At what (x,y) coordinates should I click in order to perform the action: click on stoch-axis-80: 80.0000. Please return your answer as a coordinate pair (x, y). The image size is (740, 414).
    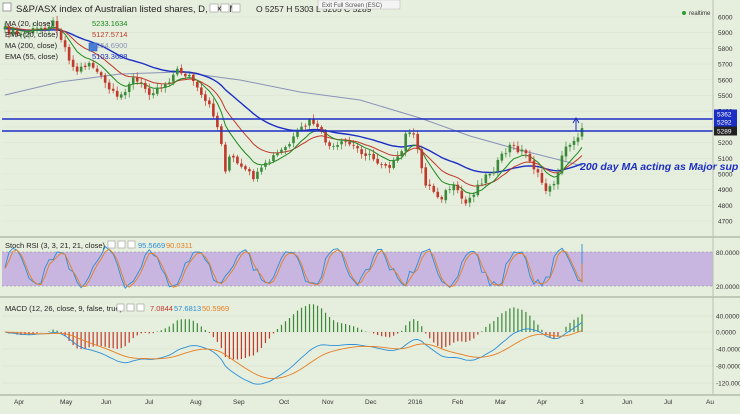
    Looking at the image, I should click on (728, 253).